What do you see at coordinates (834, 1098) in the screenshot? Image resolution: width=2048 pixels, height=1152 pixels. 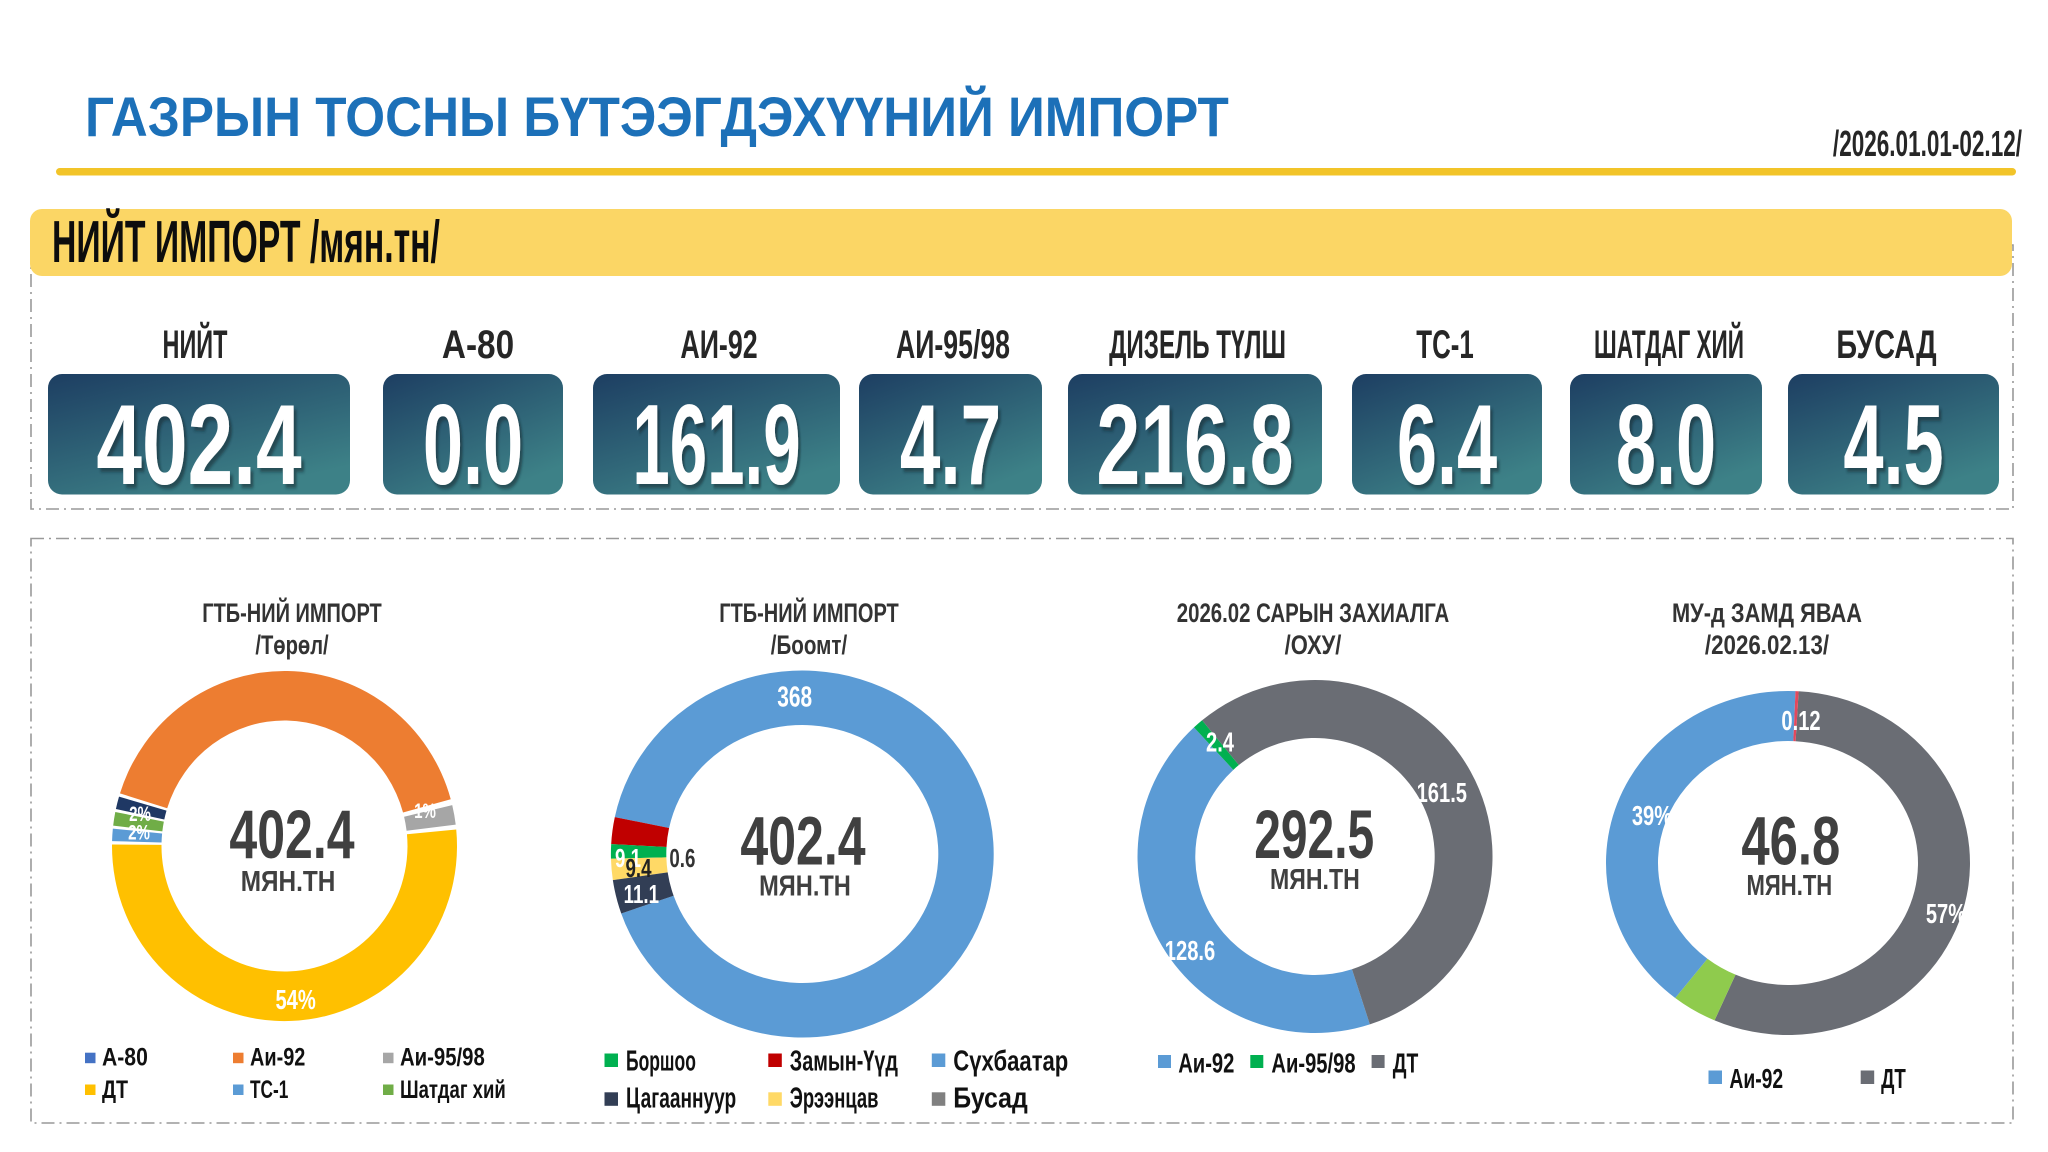 I see `svg-text: Эрээнцав` at bounding box center [834, 1098].